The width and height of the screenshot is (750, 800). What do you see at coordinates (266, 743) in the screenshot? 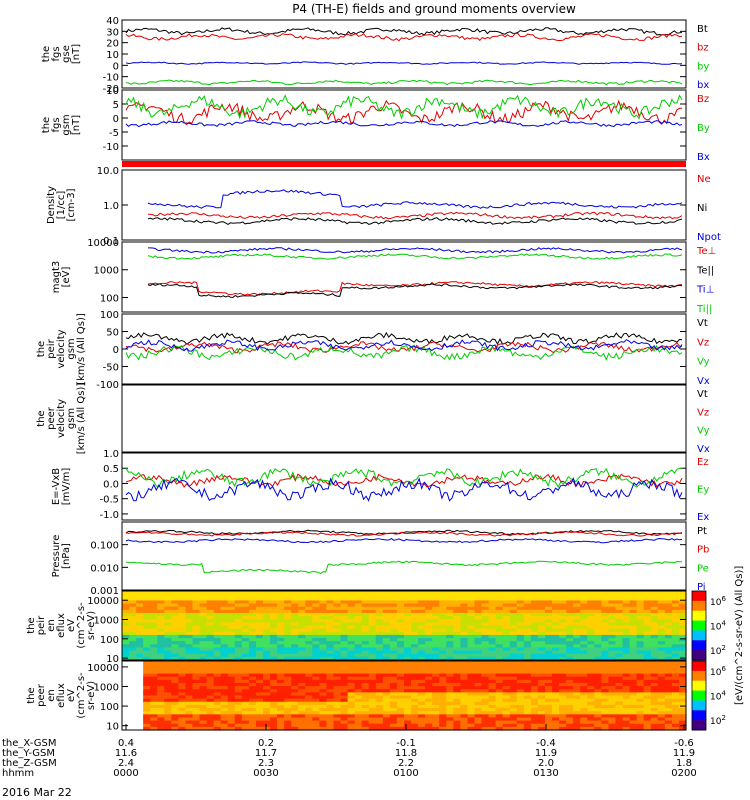
I see `orbit-value: 0.2` at bounding box center [266, 743].